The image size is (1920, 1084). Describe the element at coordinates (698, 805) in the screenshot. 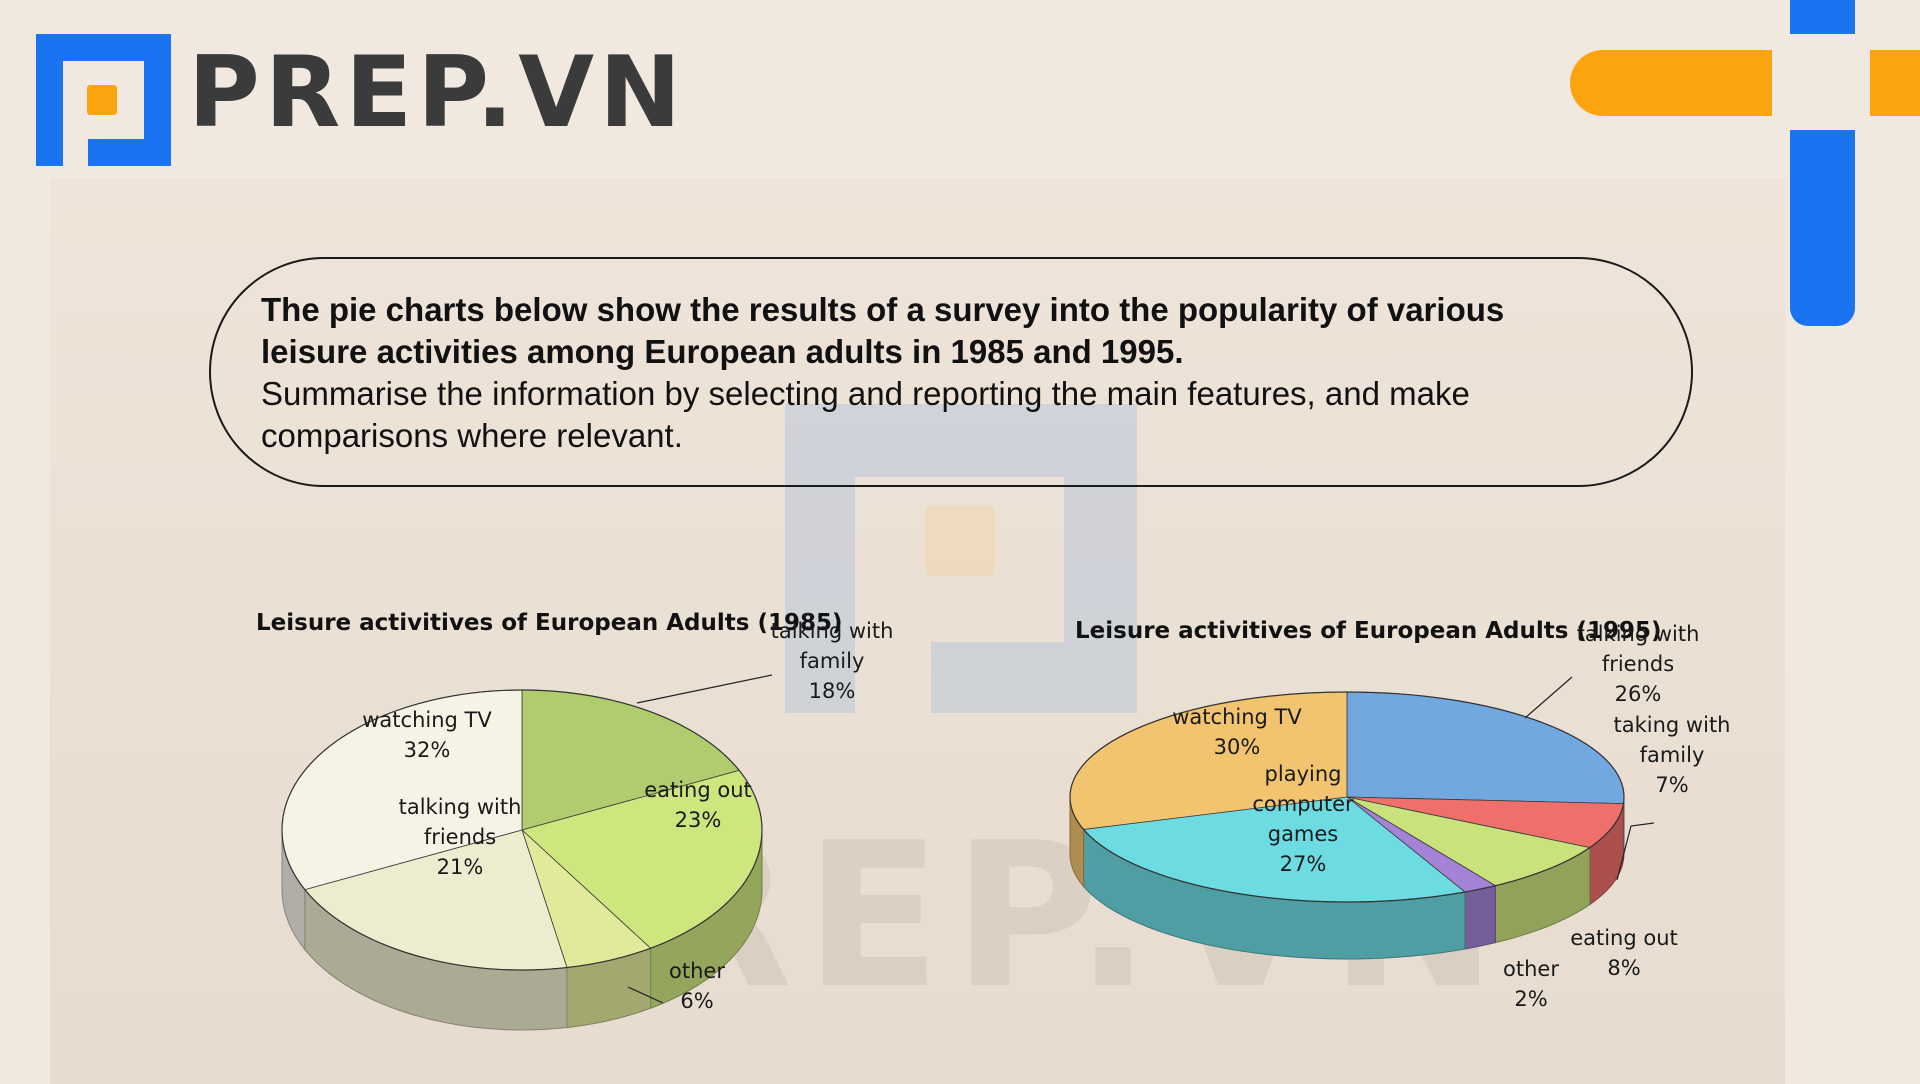

I see `slice-label-2: eating out 23%` at that location.